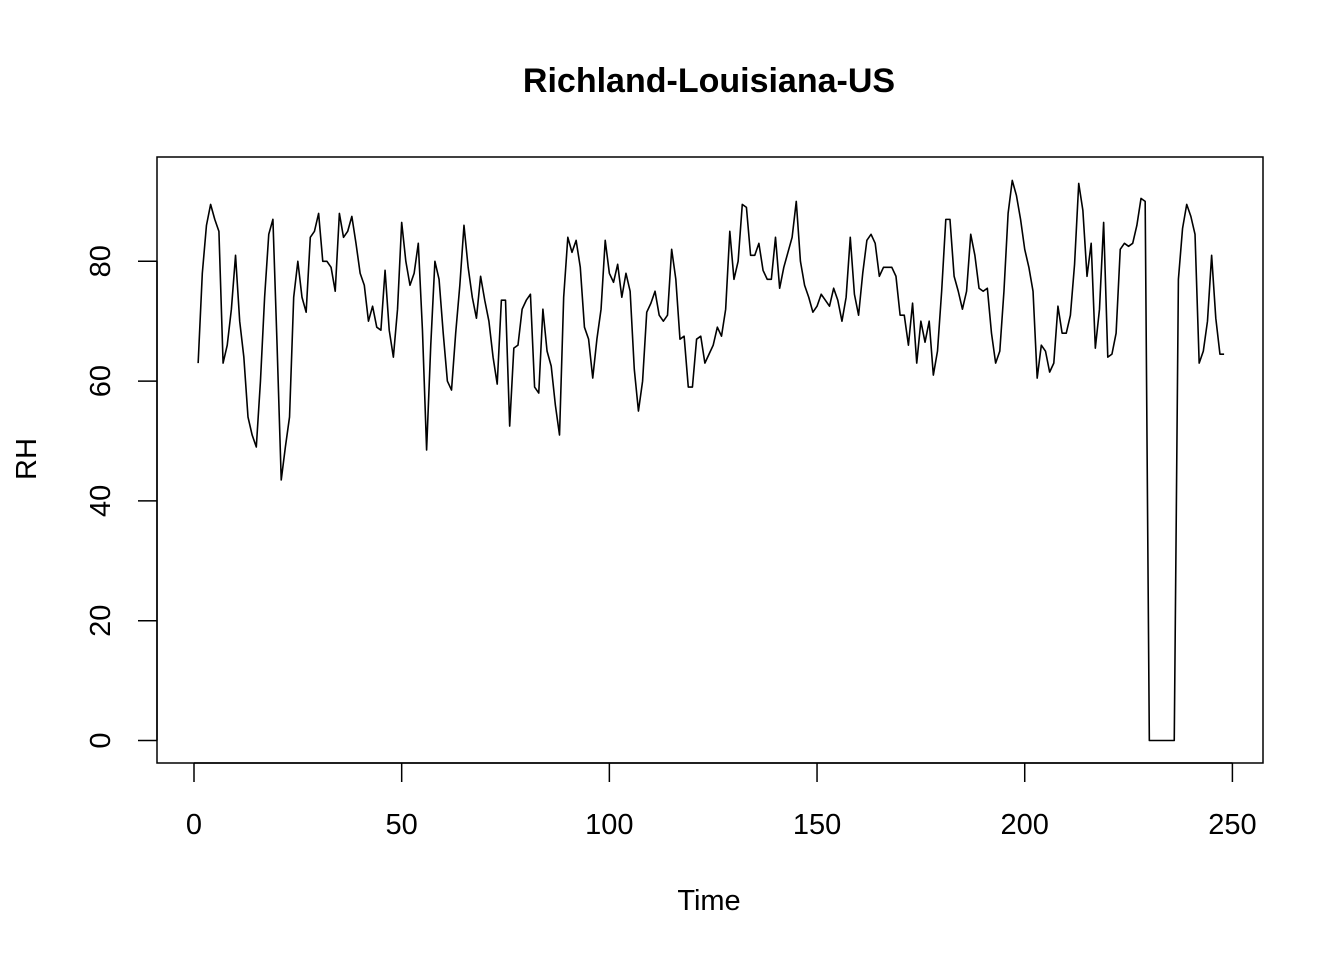 This screenshot has width=1344, height=960. Describe the element at coordinates (101, 501) in the screenshot. I see `y-tick-label: 40` at that location.